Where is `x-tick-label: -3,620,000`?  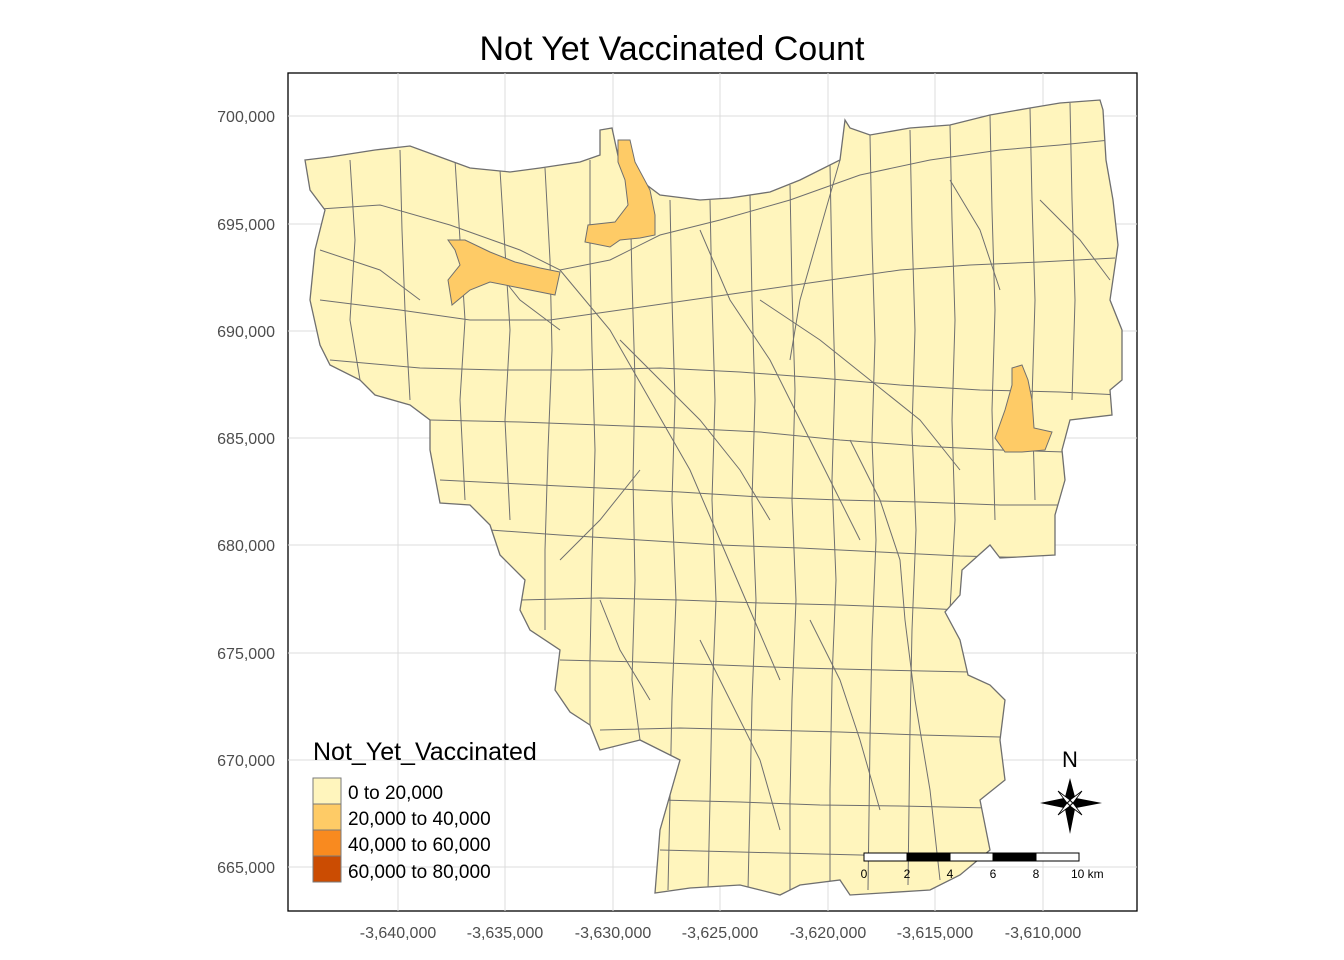
x-tick-label: -3,620,000 is located at coordinates (828, 933).